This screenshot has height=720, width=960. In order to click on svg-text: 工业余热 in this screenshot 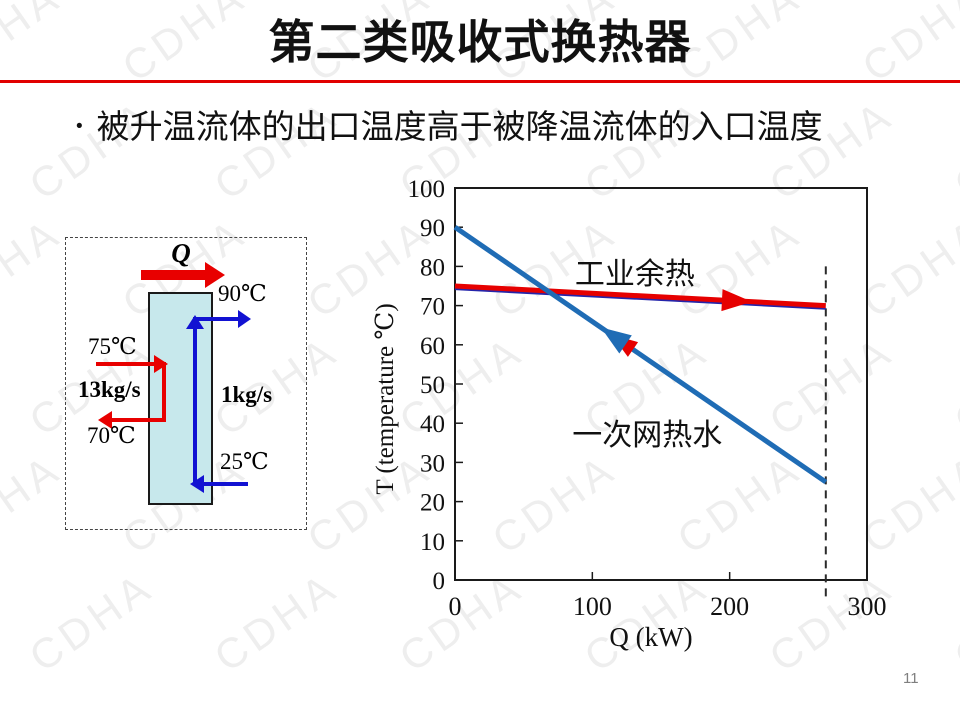, I will do `click(635, 274)`.